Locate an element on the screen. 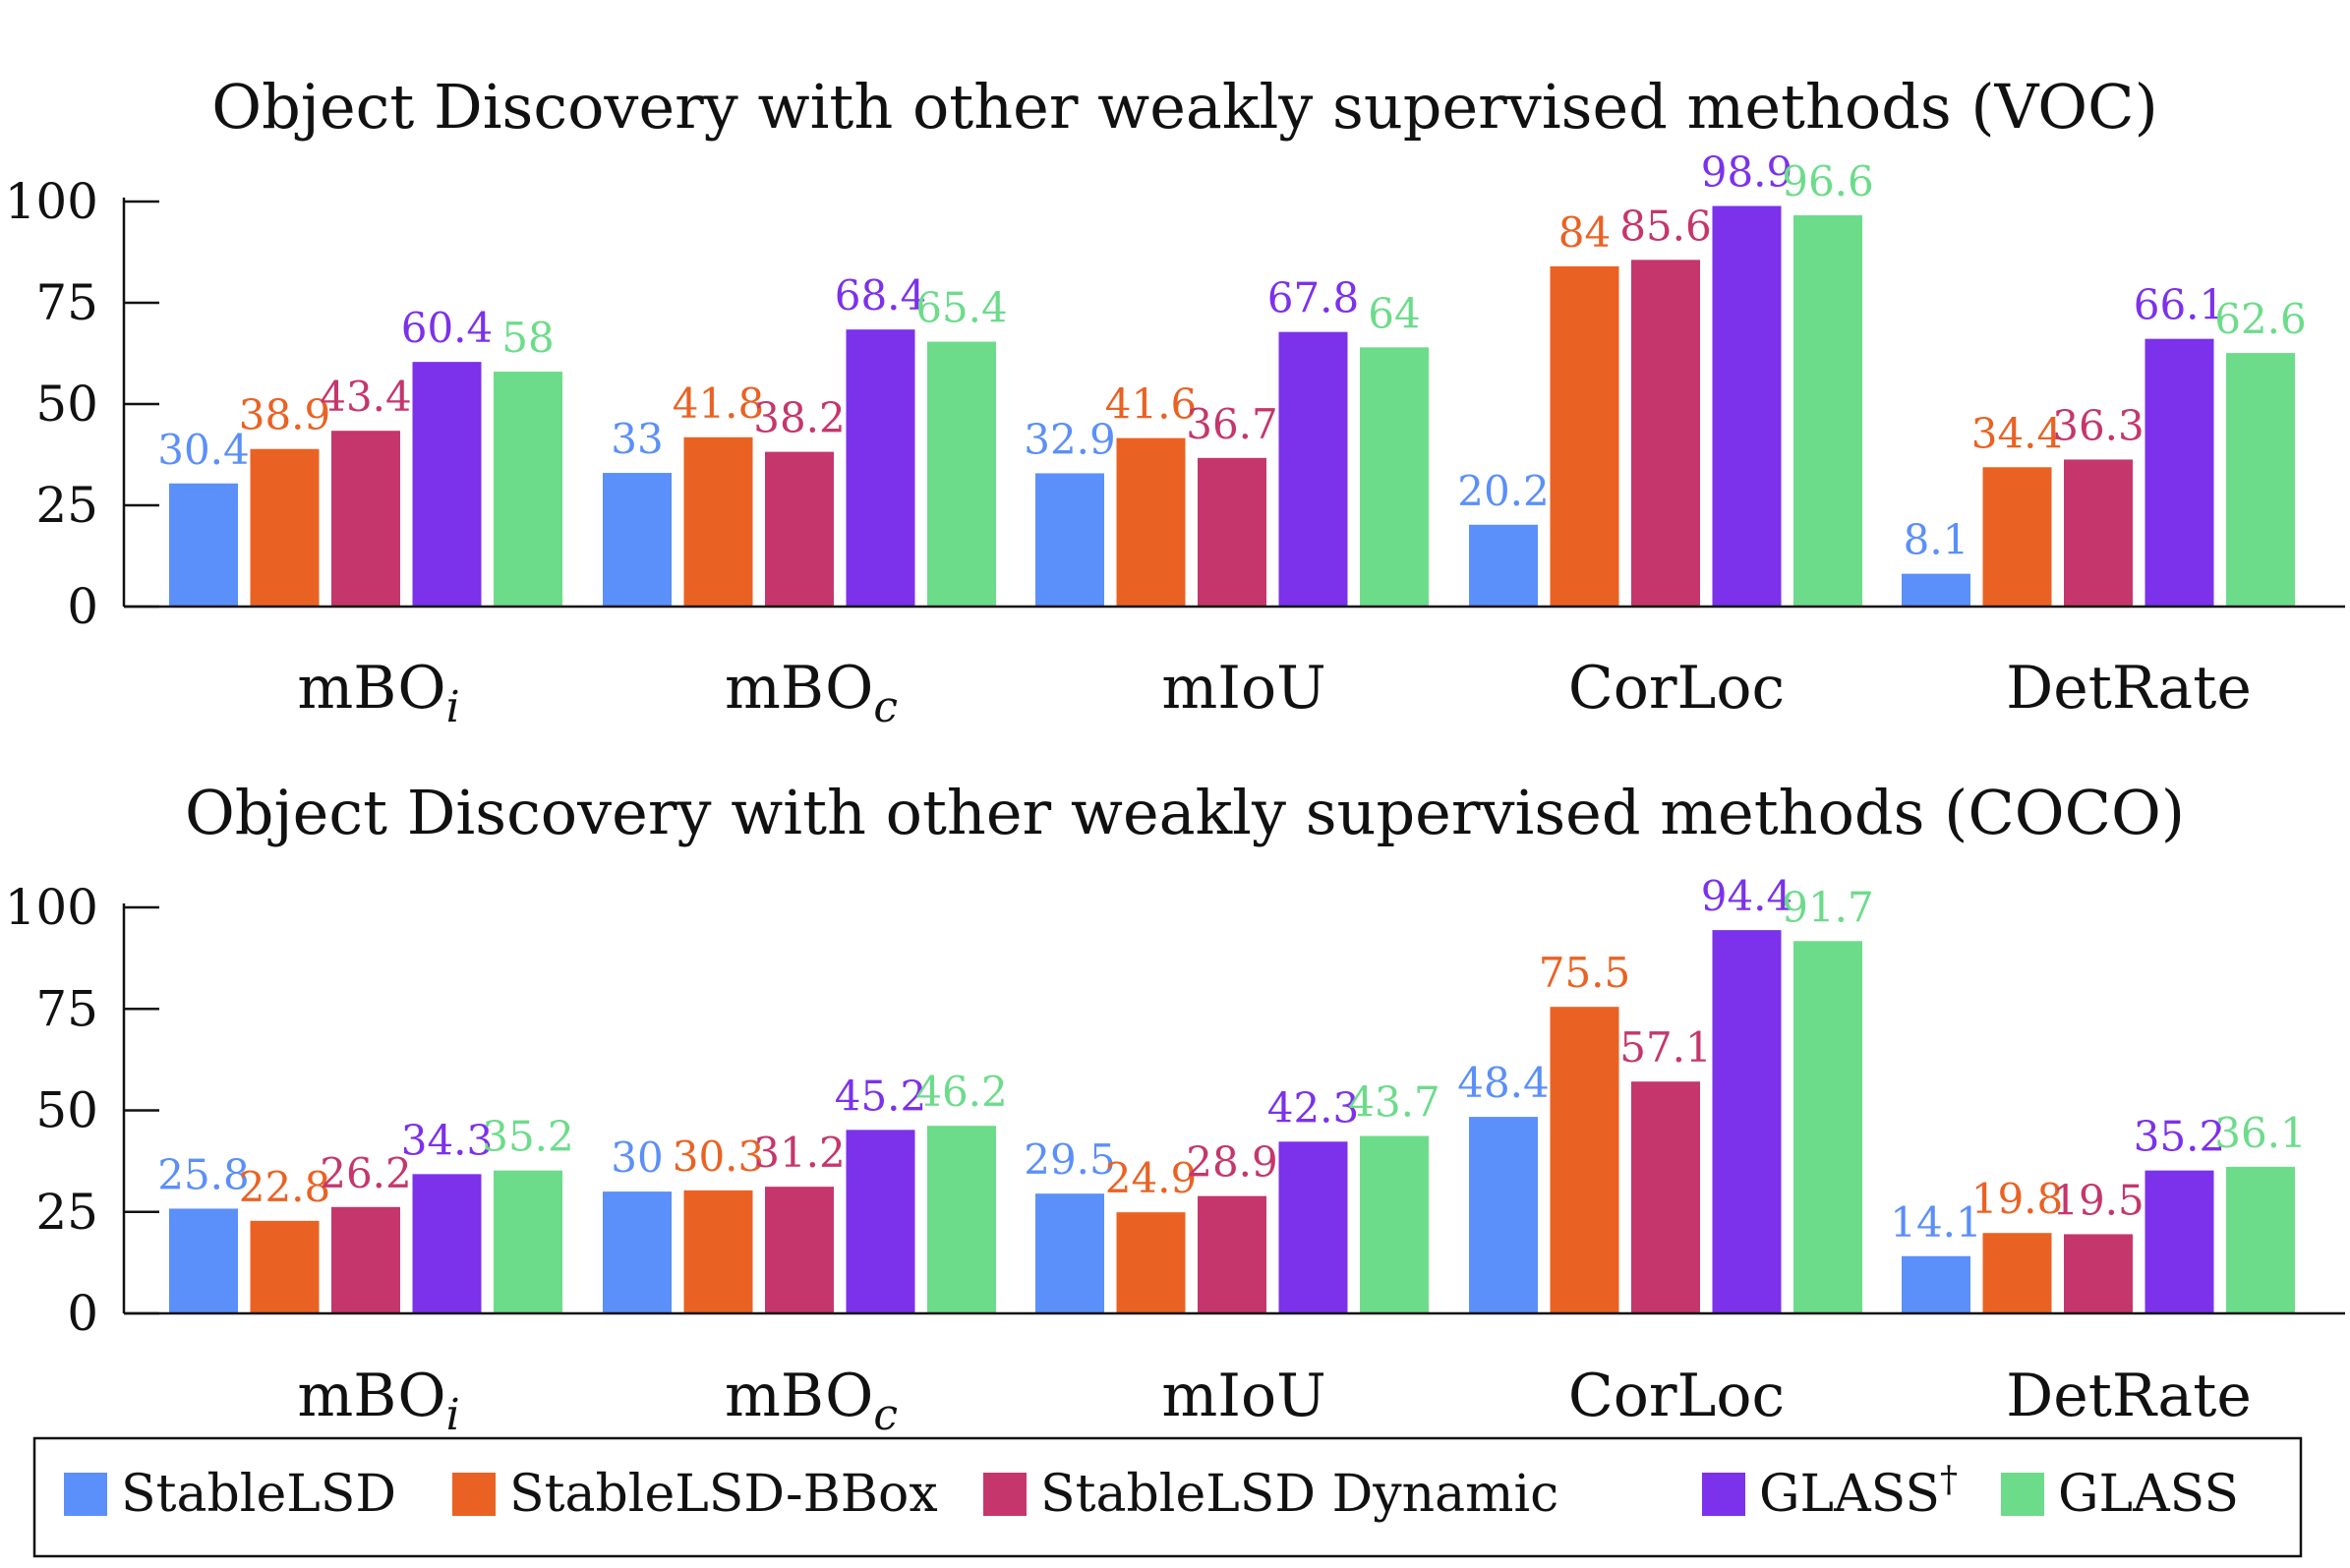 The height and width of the screenshot is (1568, 2350). x-tick-label: CorLoc is located at coordinates (1676, 688).